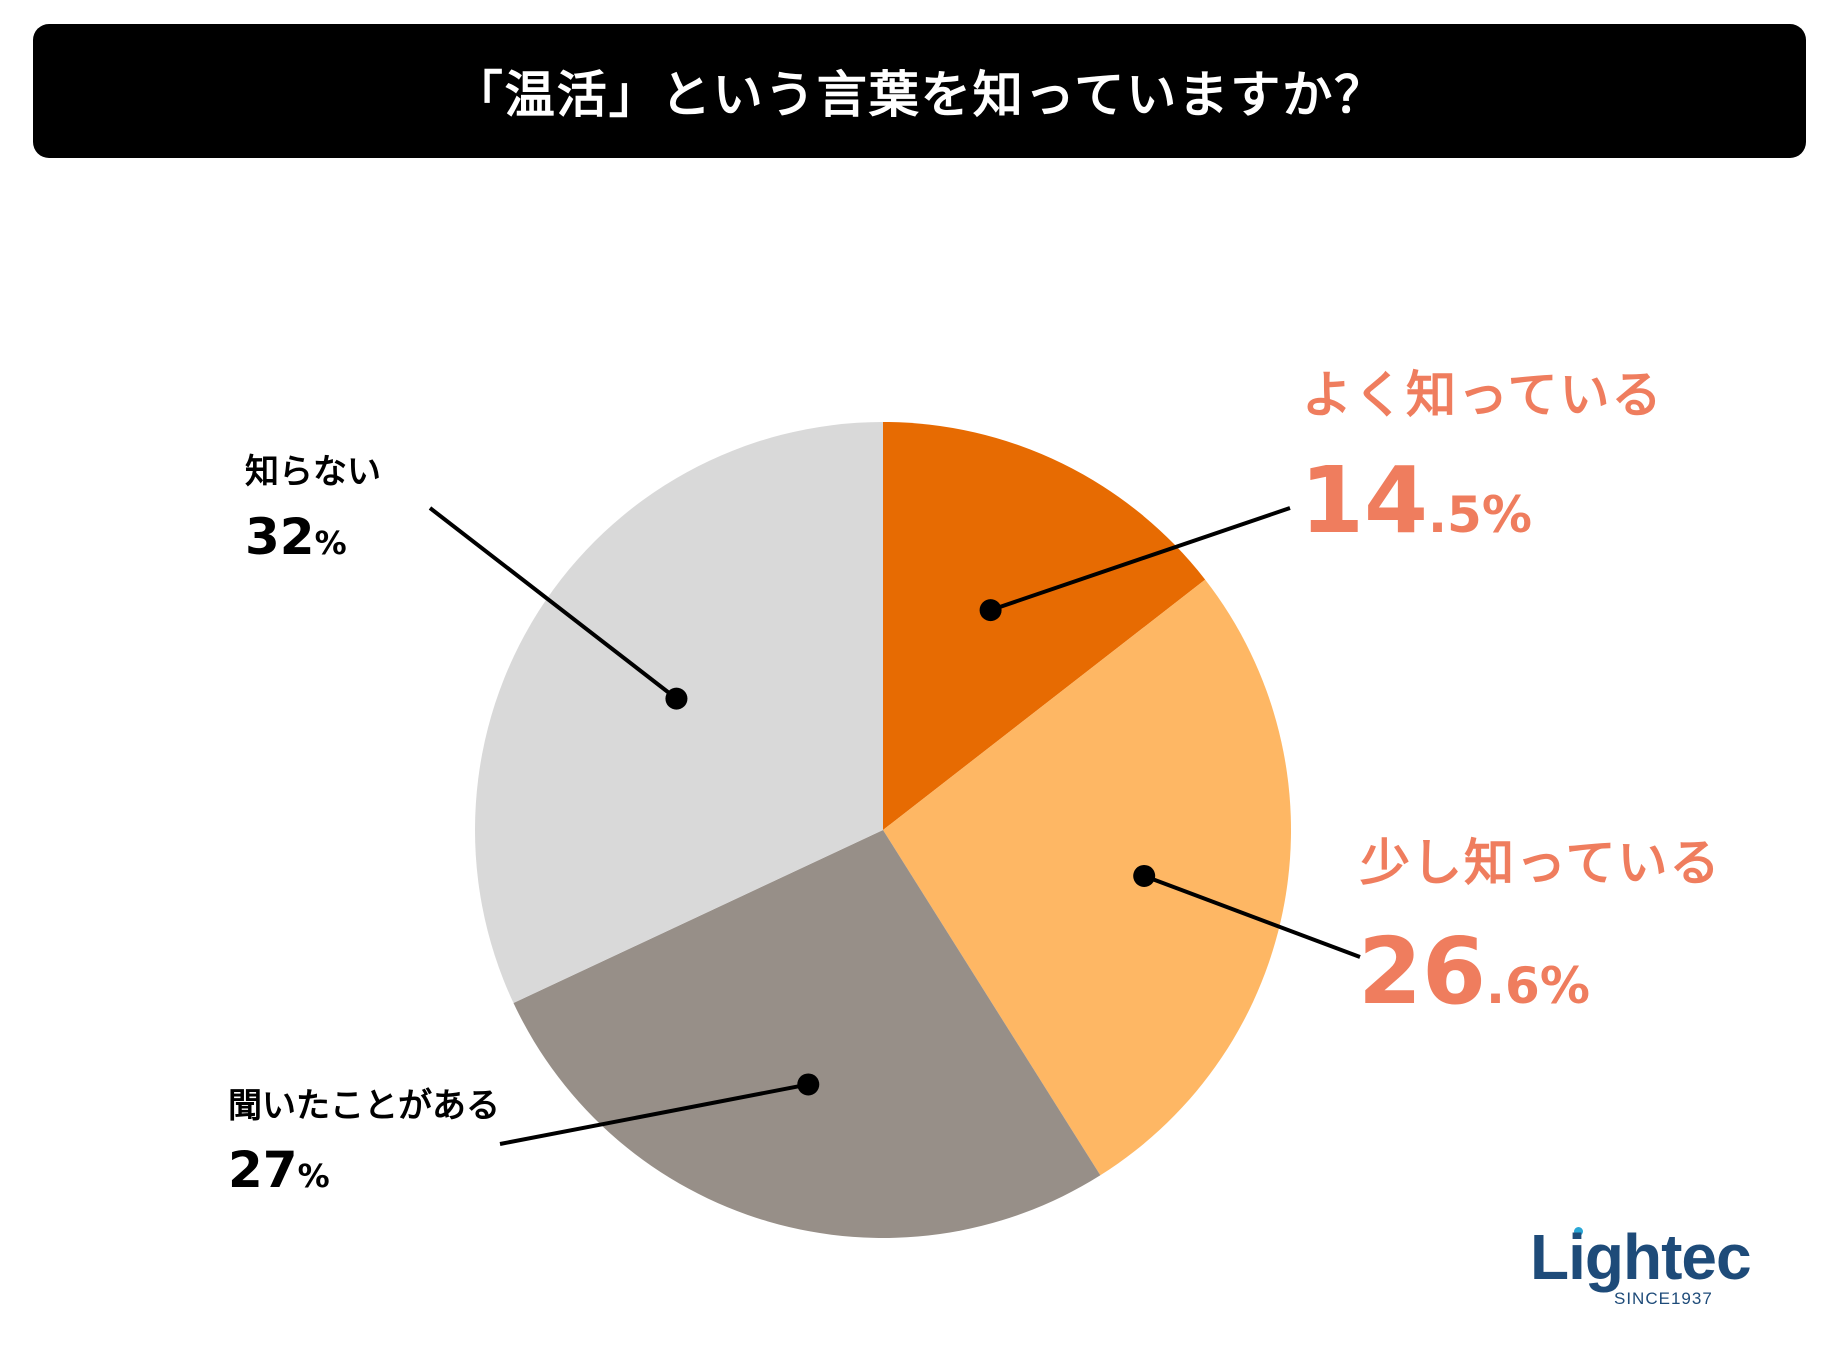 Image resolution: width=1839 pixels, height=1350 pixels. Describe the element at coordinates (1422, 971) in the screenshot. I see `label-little-value-int: 26` at that location.